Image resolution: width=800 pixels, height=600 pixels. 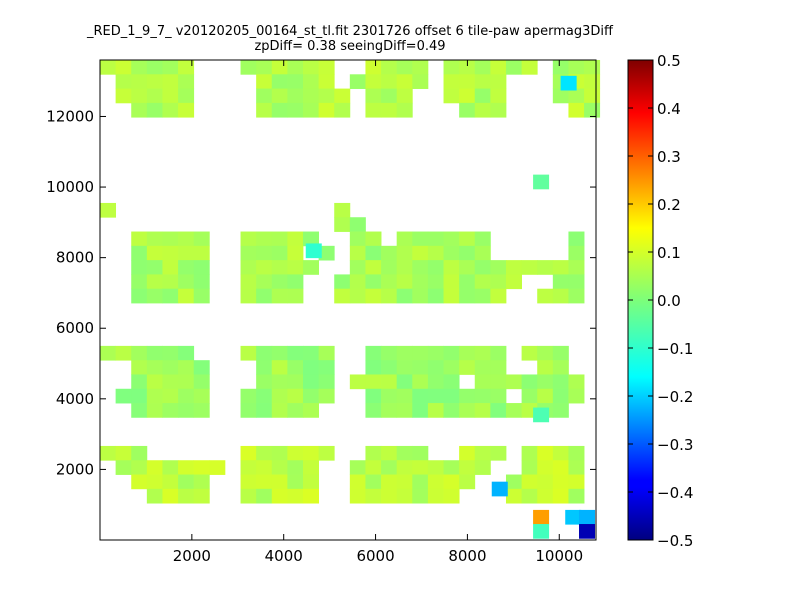 What do you see at coordinates (467, 556) in the screenshot?
I see `x-tick-label: 8000` at bounding box center [467, 556].